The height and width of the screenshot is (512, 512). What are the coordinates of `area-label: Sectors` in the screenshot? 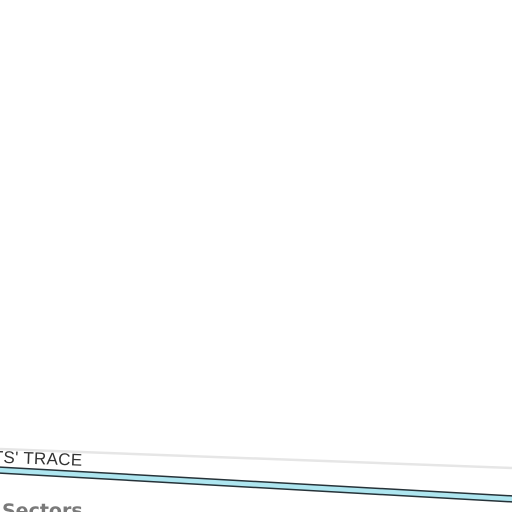 It's located at (42, 506).